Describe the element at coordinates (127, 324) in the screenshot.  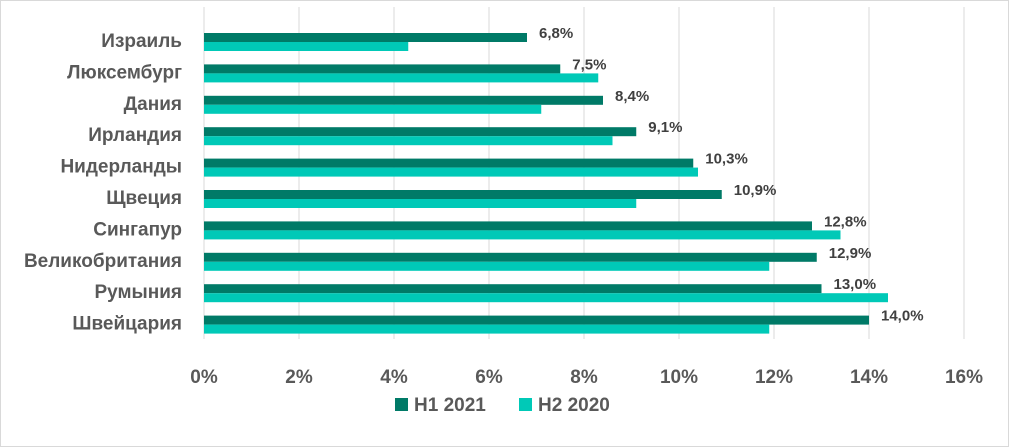
I see `category-label: Швейцария` at that location.